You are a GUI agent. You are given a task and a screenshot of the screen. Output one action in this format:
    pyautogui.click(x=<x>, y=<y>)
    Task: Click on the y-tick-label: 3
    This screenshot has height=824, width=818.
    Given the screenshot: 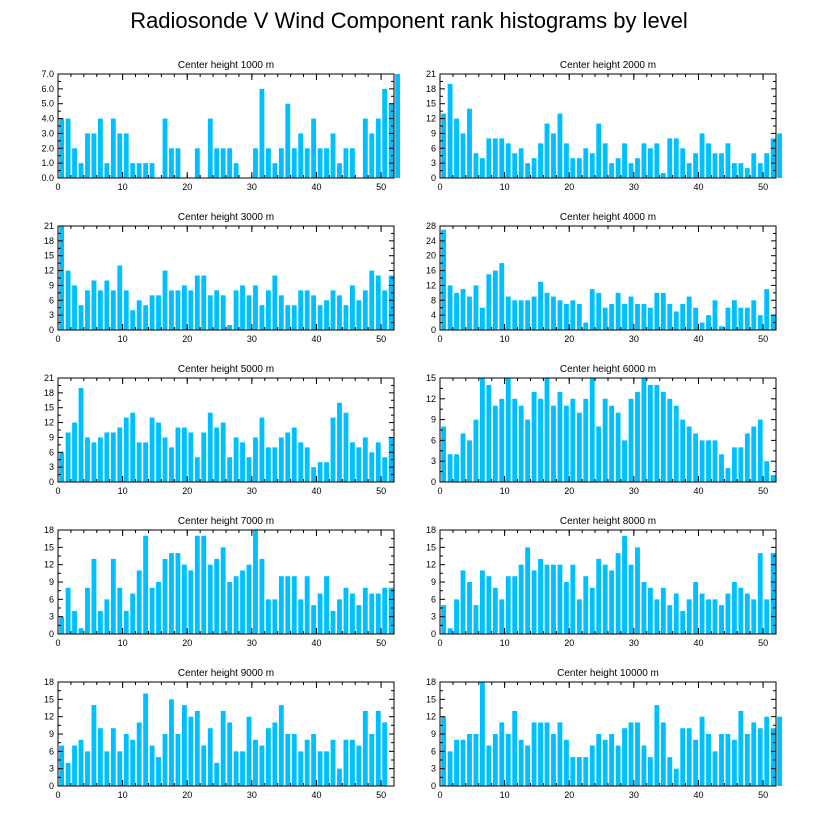 What is the action you would take?
    pyautogui.click(x=433, y=617)
    